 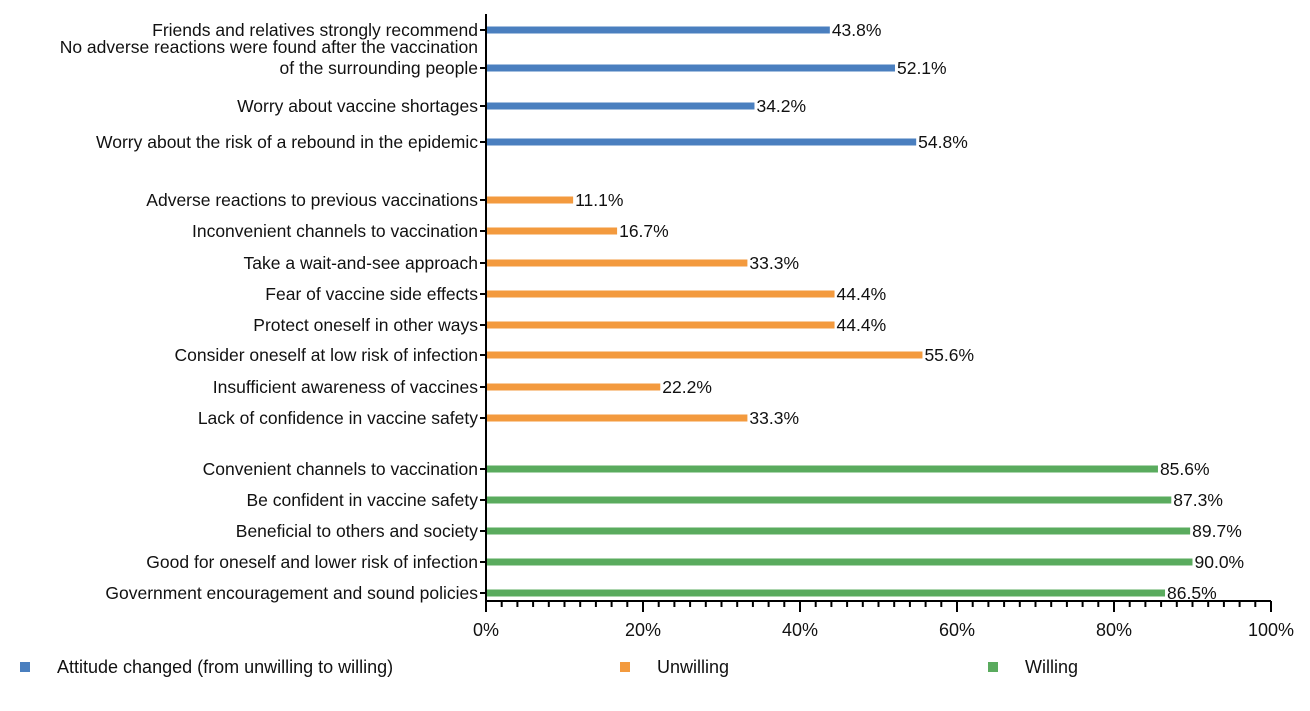 What do you see at coordinates (599, 200) in the screenshot?
I see `value-label: 11.1%` at bounding box center [599, 200].